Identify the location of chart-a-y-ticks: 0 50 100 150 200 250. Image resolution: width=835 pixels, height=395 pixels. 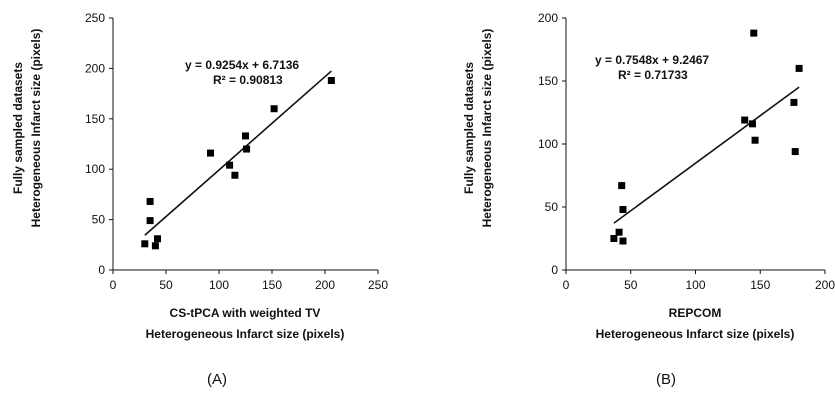
(99, 144).